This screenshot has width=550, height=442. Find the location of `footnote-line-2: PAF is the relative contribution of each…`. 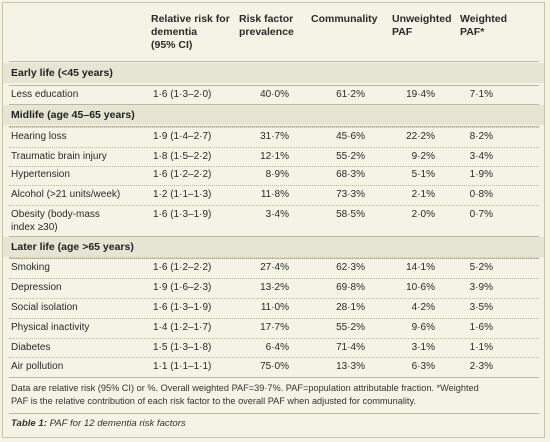

footnote-line-2: PAF is the relative contribution of each… is located at coordinates (213, 400).